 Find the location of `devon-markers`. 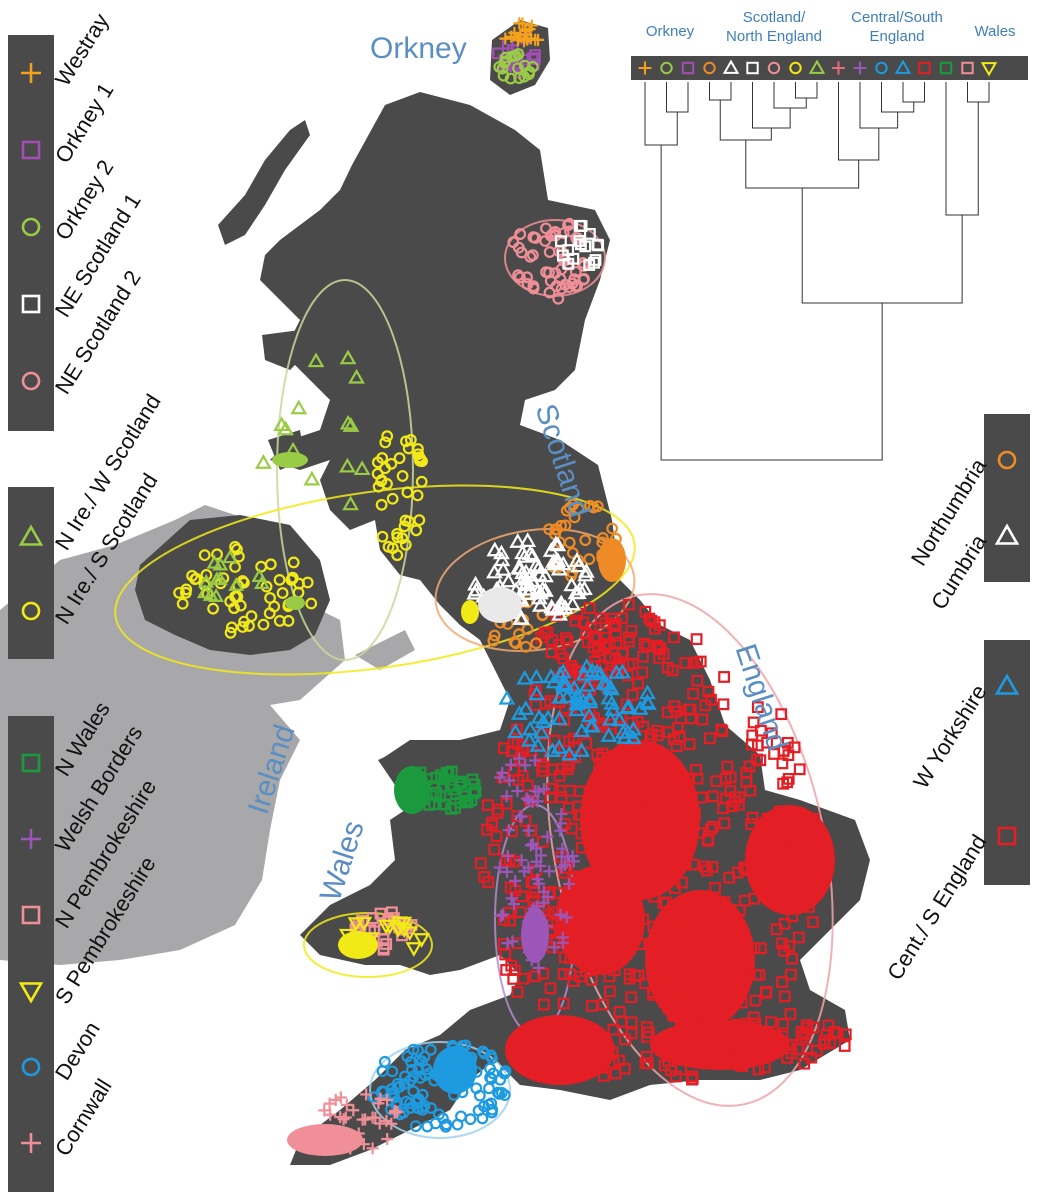

devon-markers is located at coordinates (439, 1086).